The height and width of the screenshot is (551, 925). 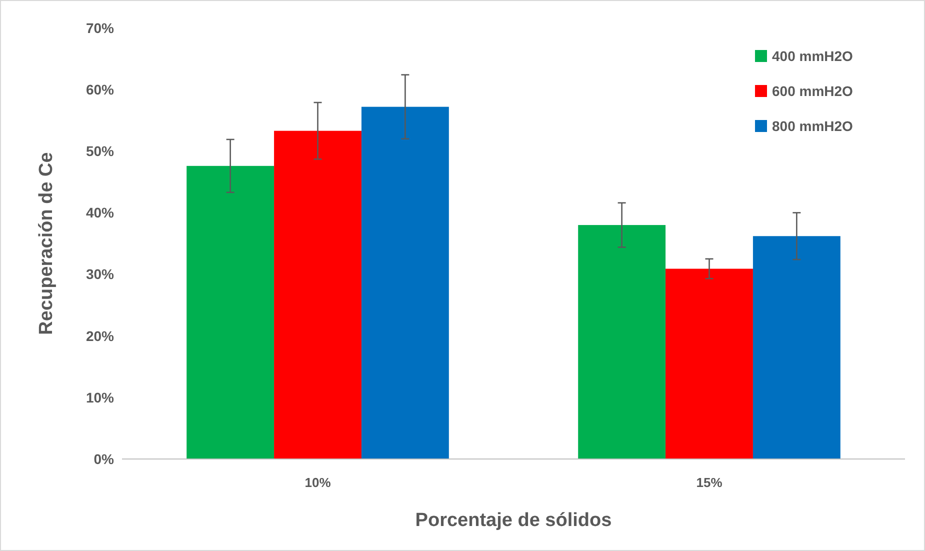 I want to click on y-tick-label: 60%, so click(x=100, y=89).